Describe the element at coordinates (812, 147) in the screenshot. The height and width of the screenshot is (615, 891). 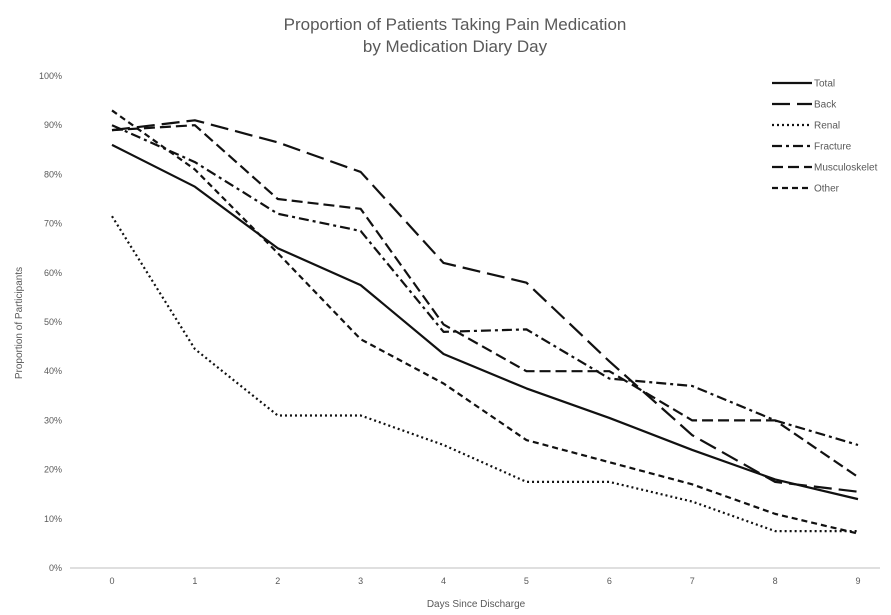
I see `legend-item-fracture: Fracture` at that location.